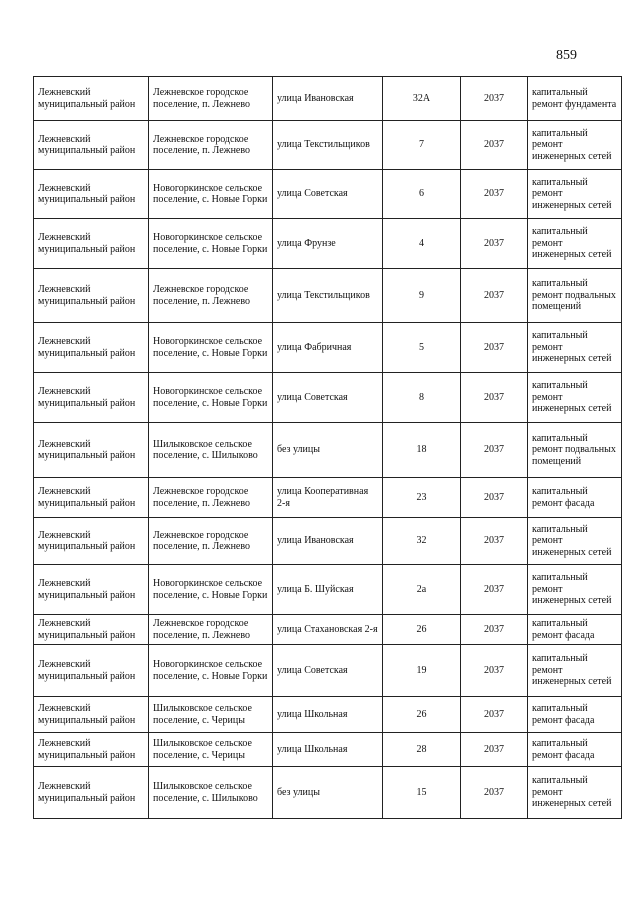  I want to click on cell-street: улица Фрунзе, so click(327, 243).